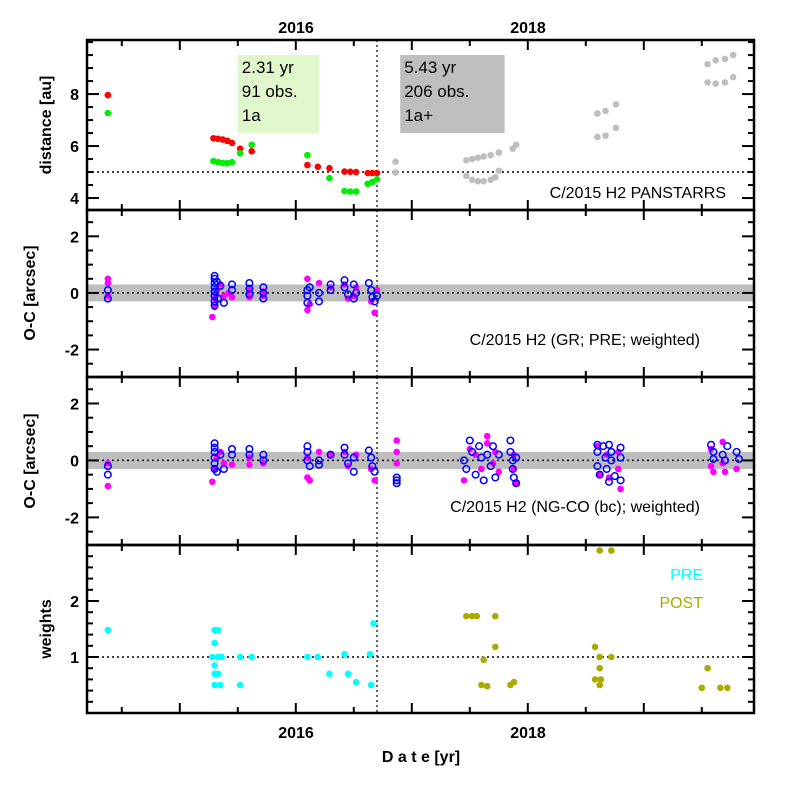  What do you see at coordinates (528, 733) in the screenshot?
I see `bottom-x-tick-label-2018: 2018` at bounding box center [528, 733].